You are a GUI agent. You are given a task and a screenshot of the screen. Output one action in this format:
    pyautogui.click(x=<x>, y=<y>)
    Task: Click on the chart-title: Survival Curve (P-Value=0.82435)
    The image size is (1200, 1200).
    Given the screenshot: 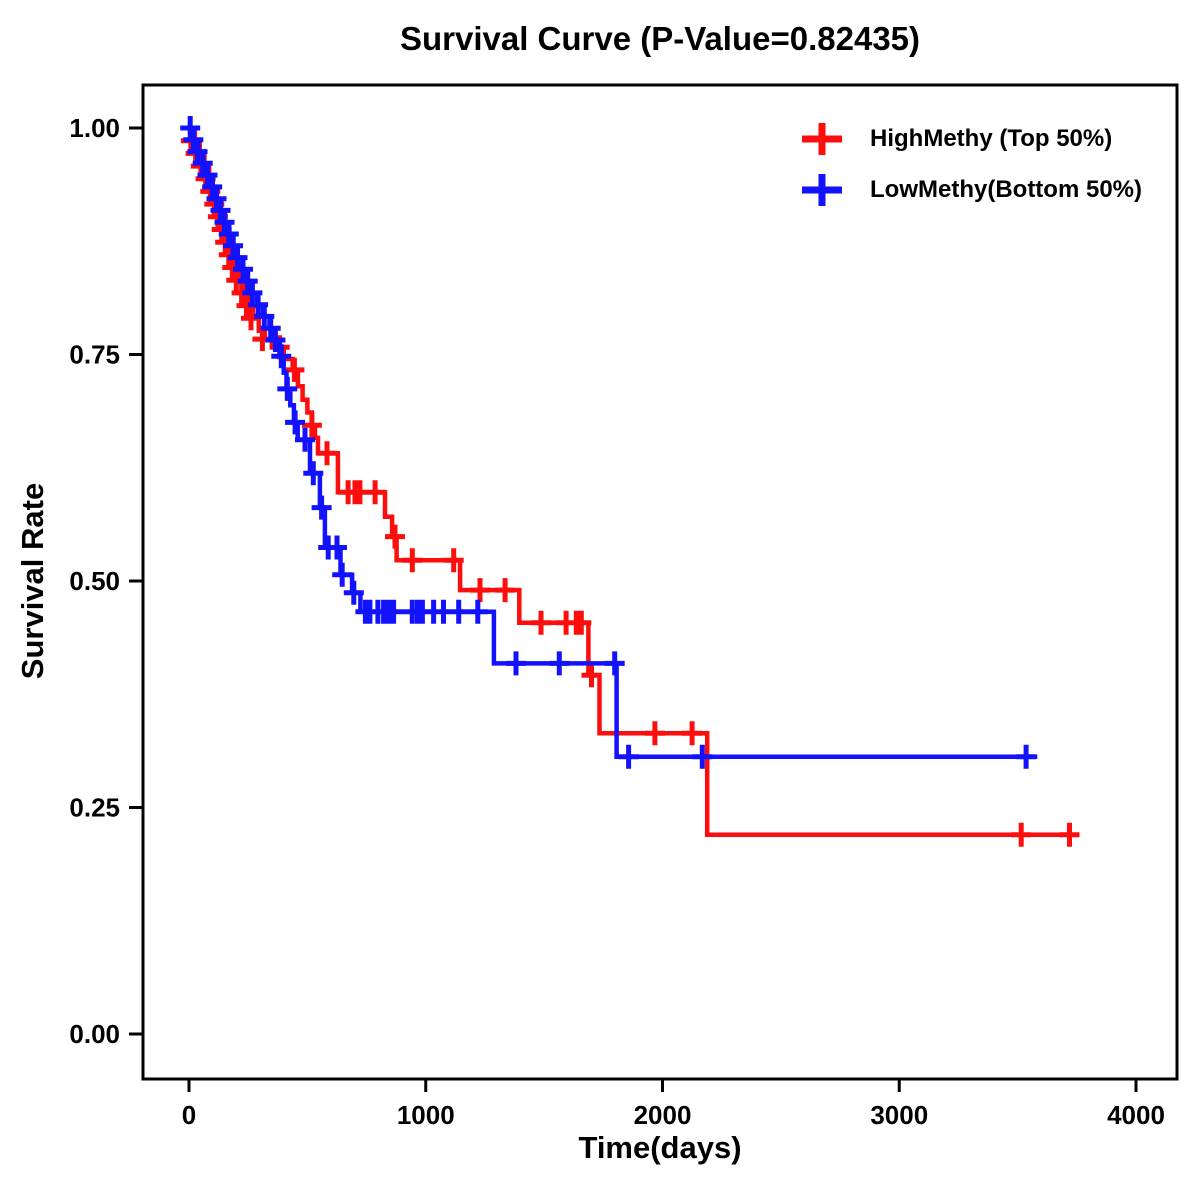 What is the action you would take?
    pyautogui.click(x=660, y=38)
    